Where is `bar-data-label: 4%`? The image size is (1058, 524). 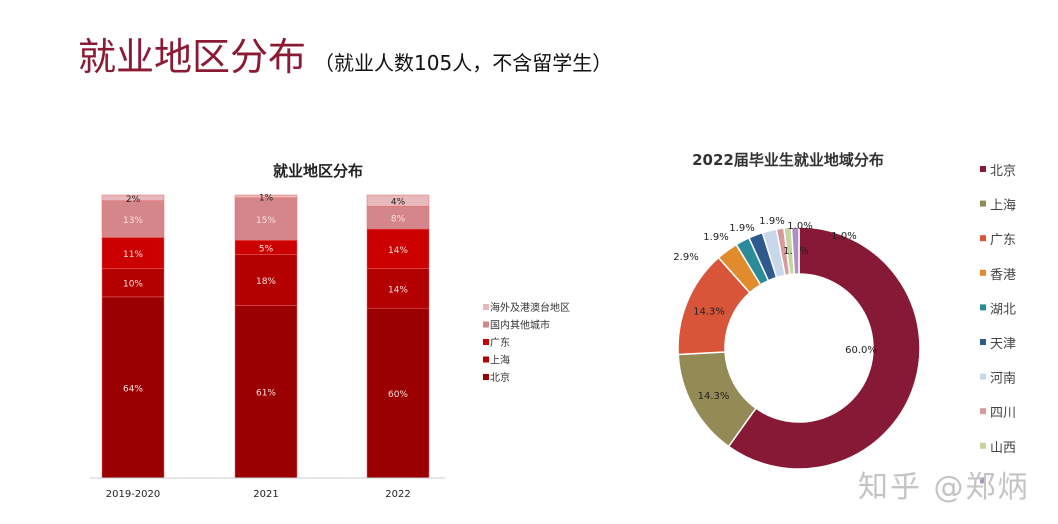 bar-data-label: 4% is located at coordinates (398, 203).